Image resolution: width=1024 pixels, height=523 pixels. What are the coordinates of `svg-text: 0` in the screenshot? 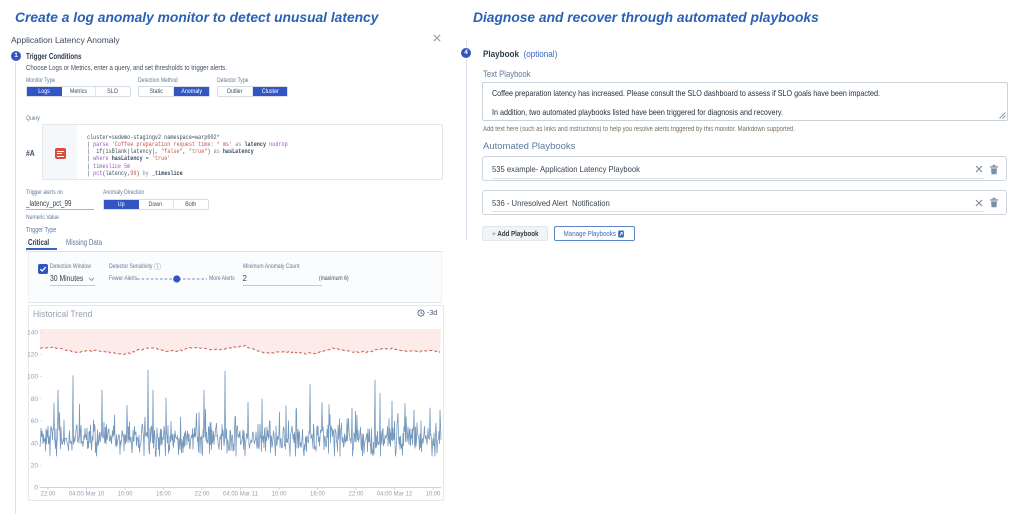 It's located at (36, 488).